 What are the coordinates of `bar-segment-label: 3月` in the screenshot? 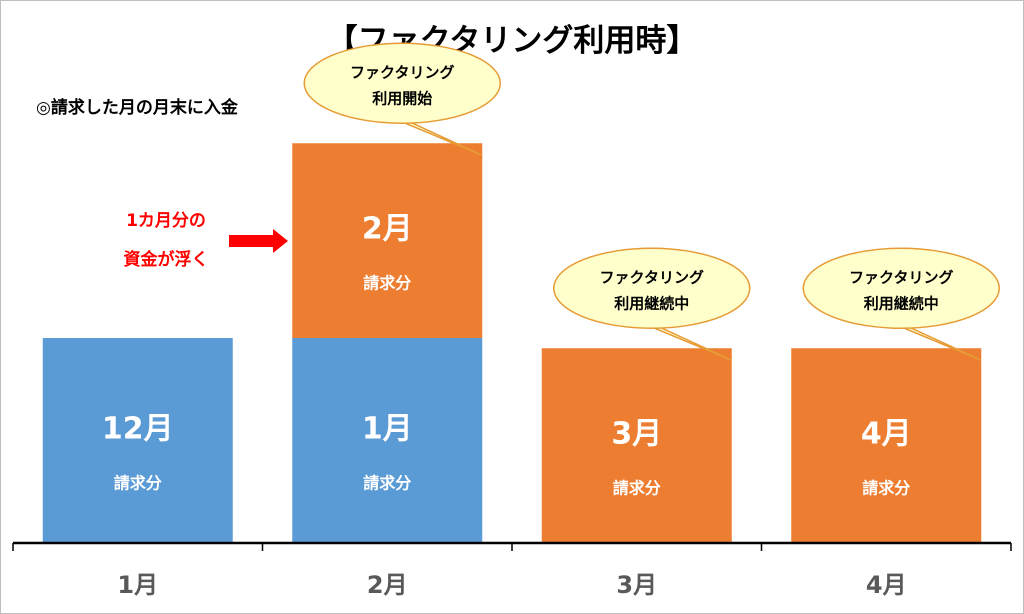 It's located at (636, 434).